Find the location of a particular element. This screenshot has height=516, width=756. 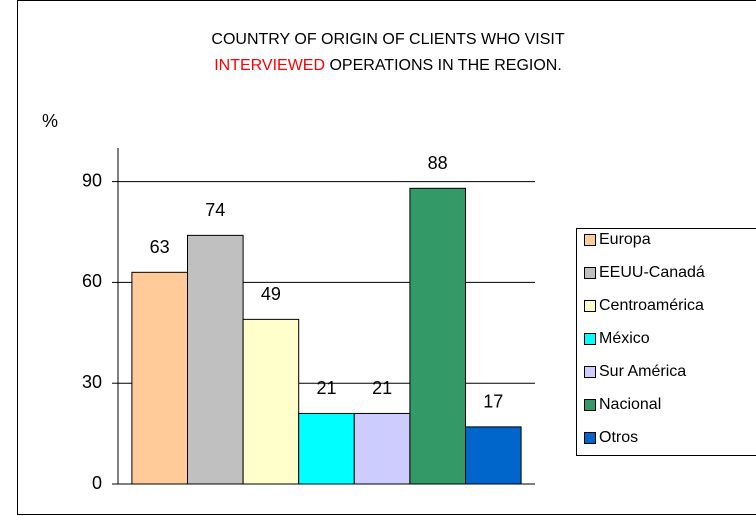

legend-label: Sur América is located at coordinates (642, 371).